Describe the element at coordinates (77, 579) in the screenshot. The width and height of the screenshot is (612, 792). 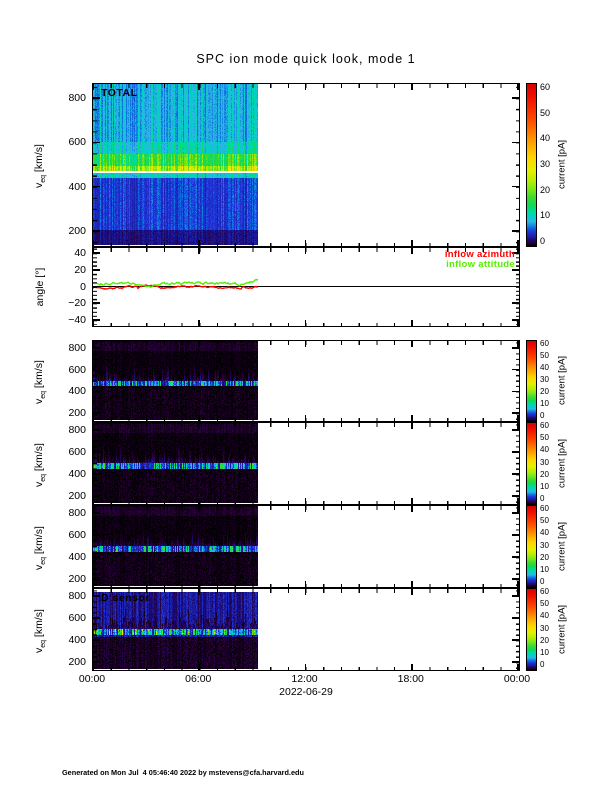
I see `y-tick-label: 200` at that location.